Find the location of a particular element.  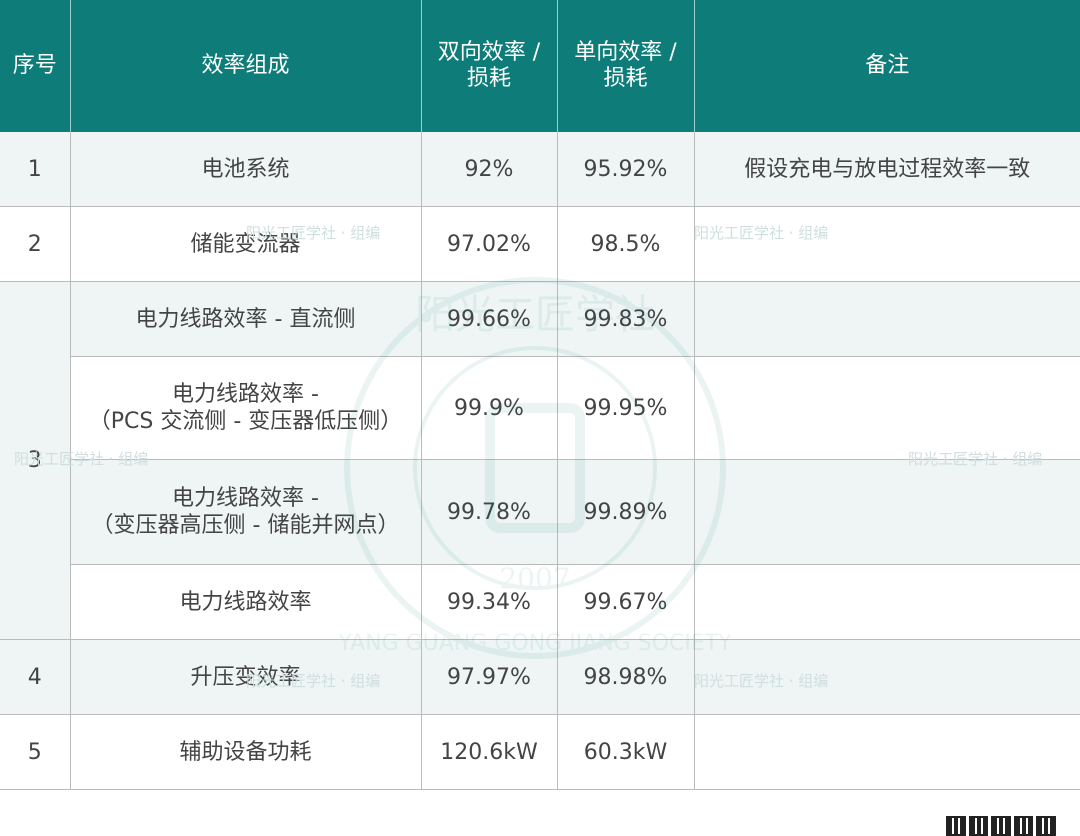

row-bidirectional: 99.34% is located at coordinates (489, 602).